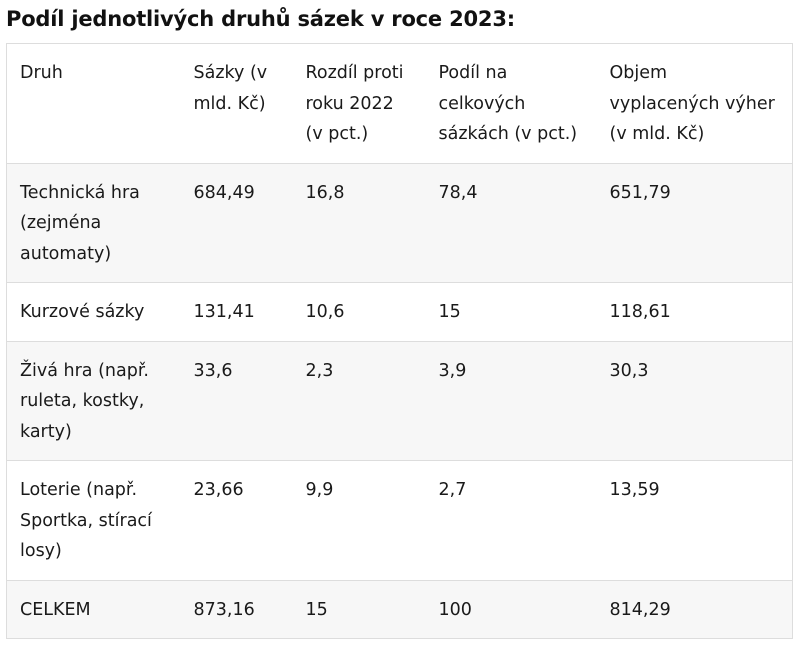  What do you see at coordinates (93, 222) in the screenshot?
I see `cell-druh: Technická hra (zejména automaty)` at bounding box center [93, 222].